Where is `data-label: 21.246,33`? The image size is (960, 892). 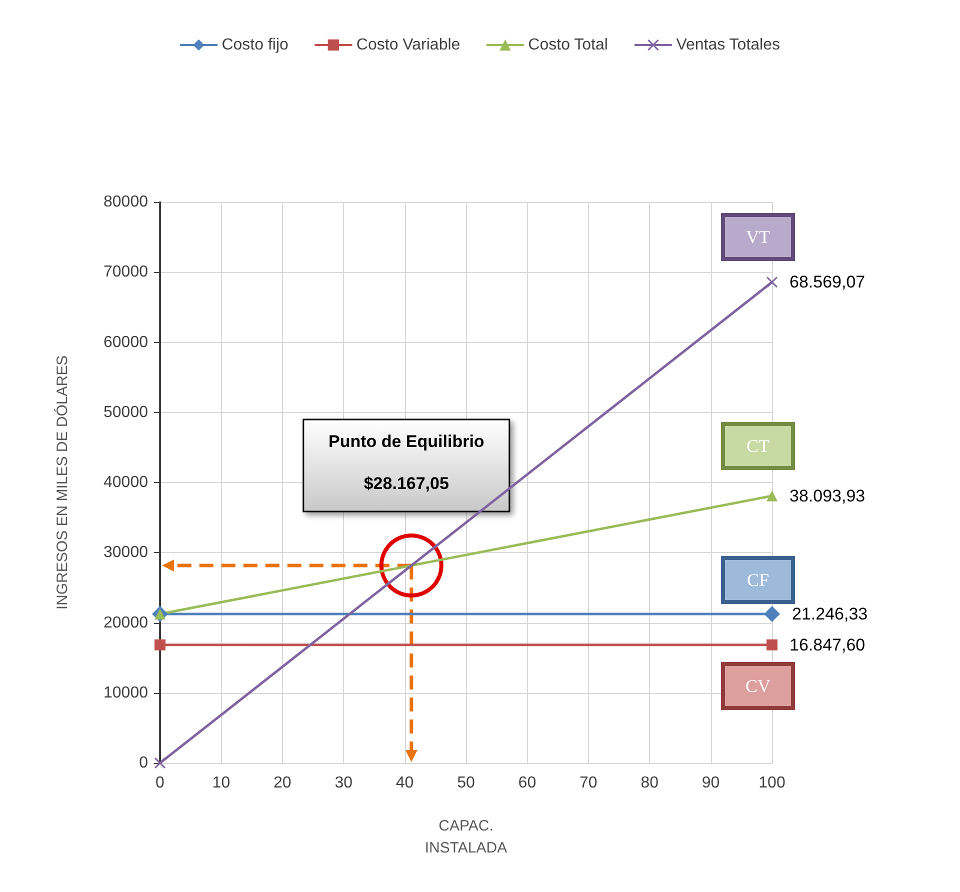 data-label: 21.246,33 is located at coordinates (830, 614).